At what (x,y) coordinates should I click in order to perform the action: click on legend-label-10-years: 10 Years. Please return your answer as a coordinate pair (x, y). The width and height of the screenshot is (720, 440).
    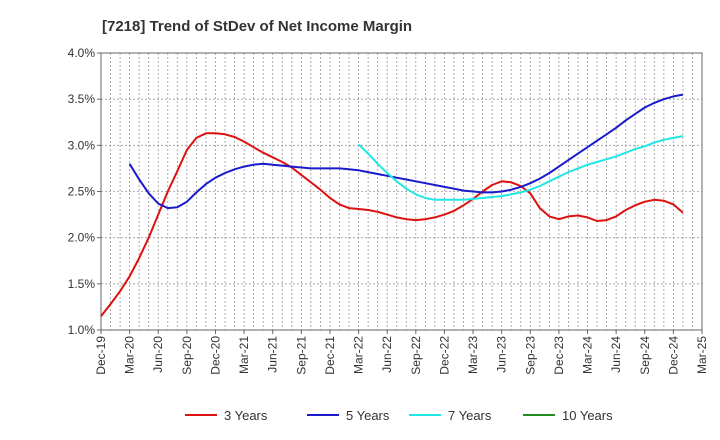
    Looking at the image, I should click on (587, 415).